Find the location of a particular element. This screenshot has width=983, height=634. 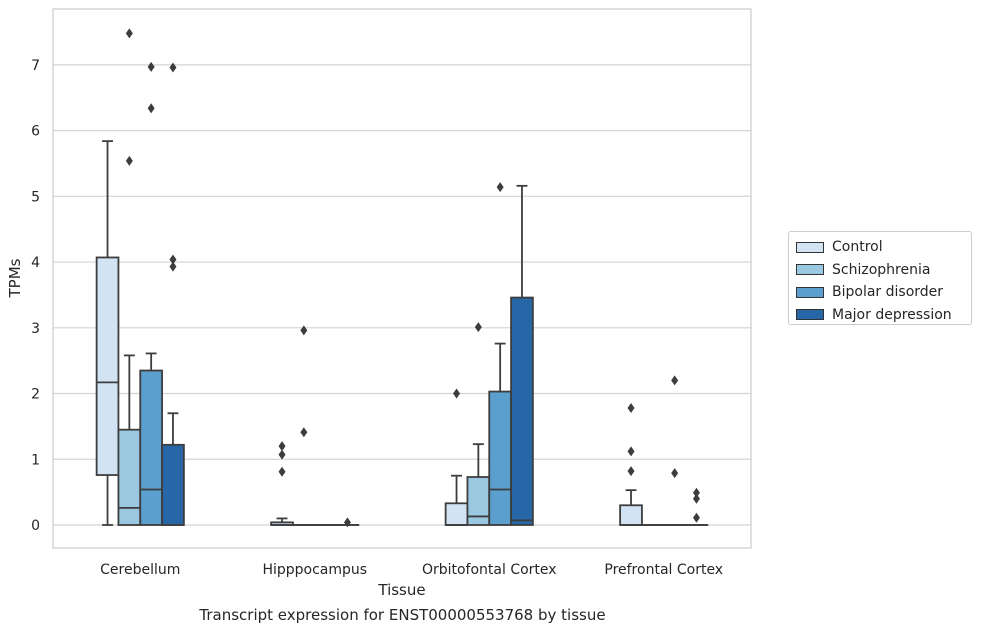

legend-label: Major depression is located at coordinates (892, 314).